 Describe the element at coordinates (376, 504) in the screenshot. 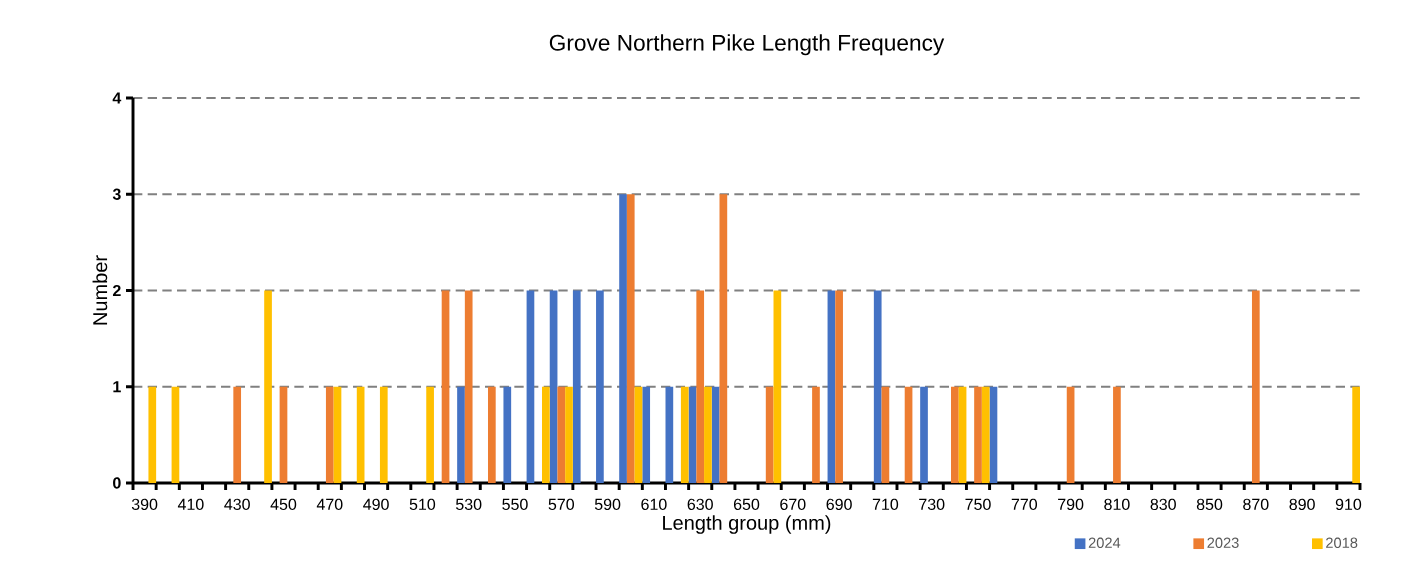

I see `x-tick-label: 490` at that location.